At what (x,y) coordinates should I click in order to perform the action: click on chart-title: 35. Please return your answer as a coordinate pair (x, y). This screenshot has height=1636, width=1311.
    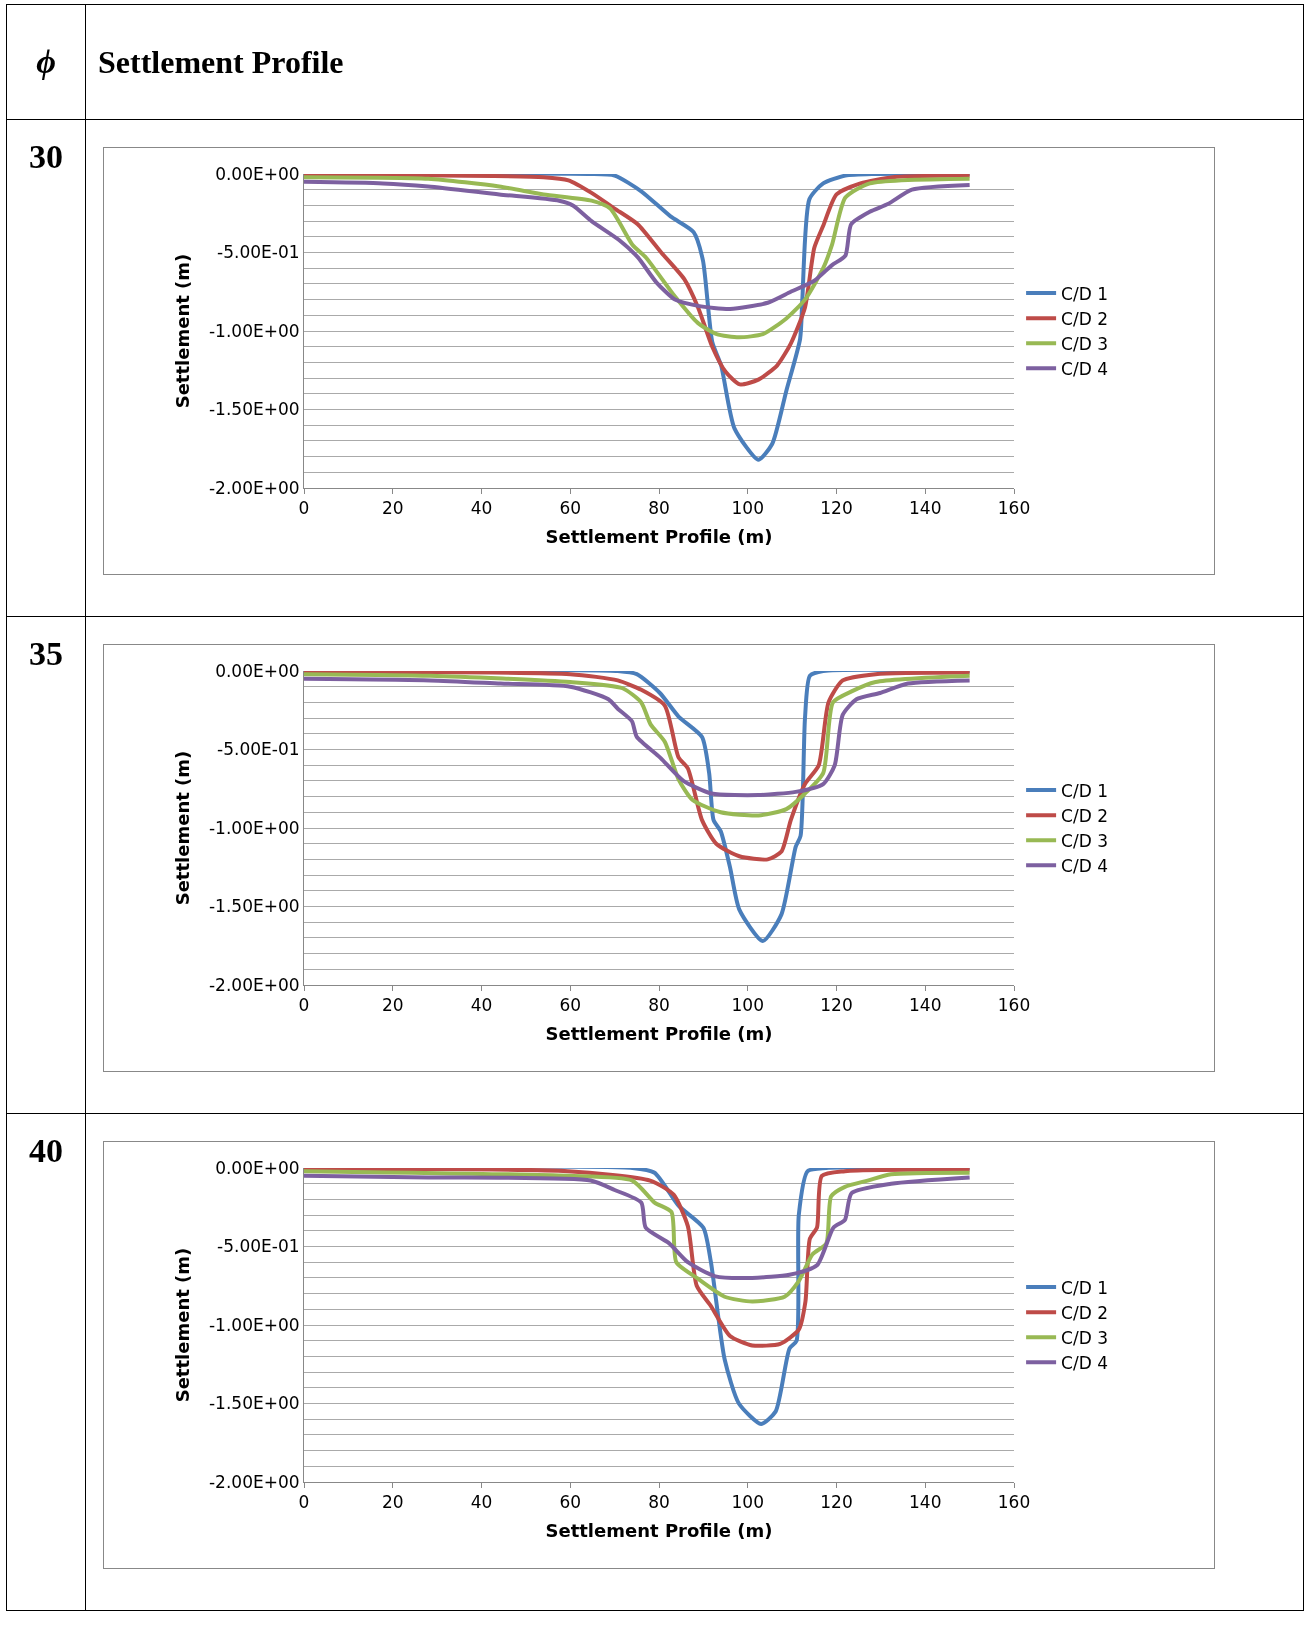
    Looking at the image, I should click on (46, 865).